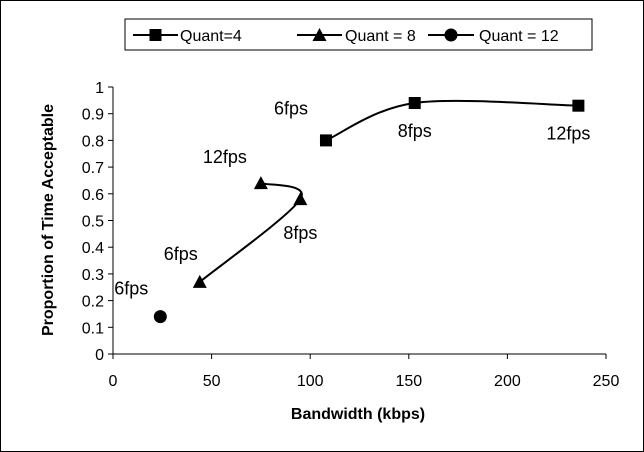  Describe the element at coordinates (99, 355) in the screenshot. I see `y-tick-label: 0` at that location.